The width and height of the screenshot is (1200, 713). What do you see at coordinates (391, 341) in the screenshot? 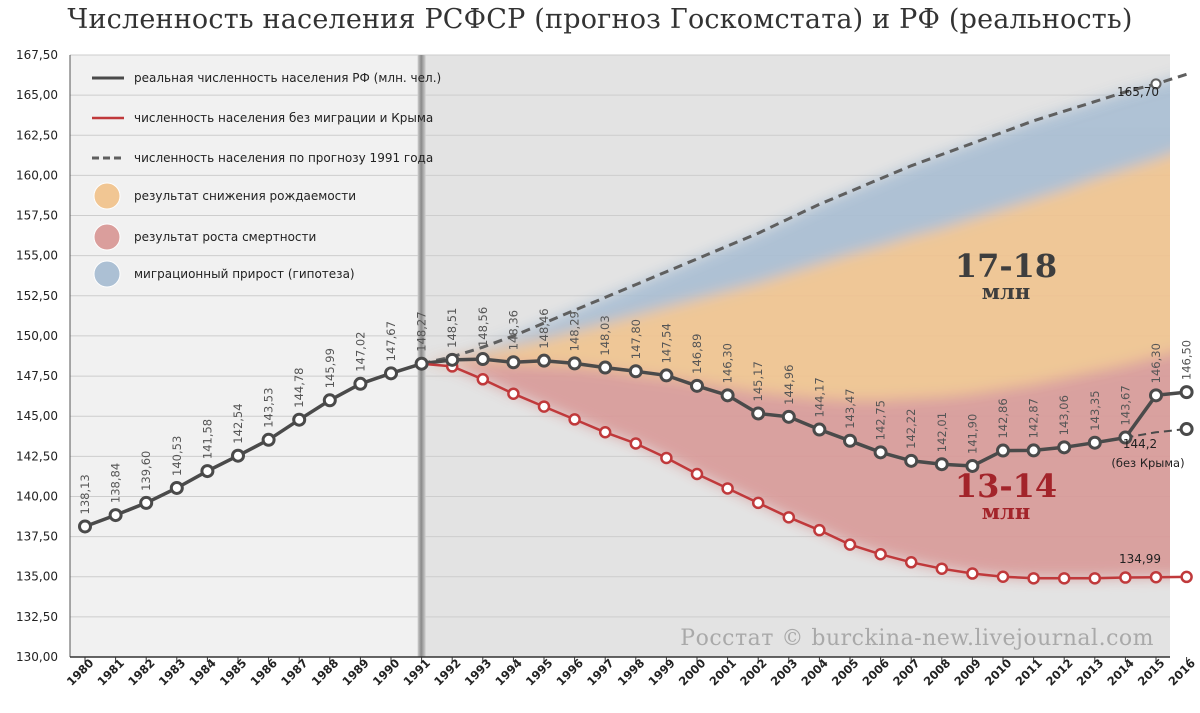
I see `real-data-label: 147,67` at bounding box center [391, 341].